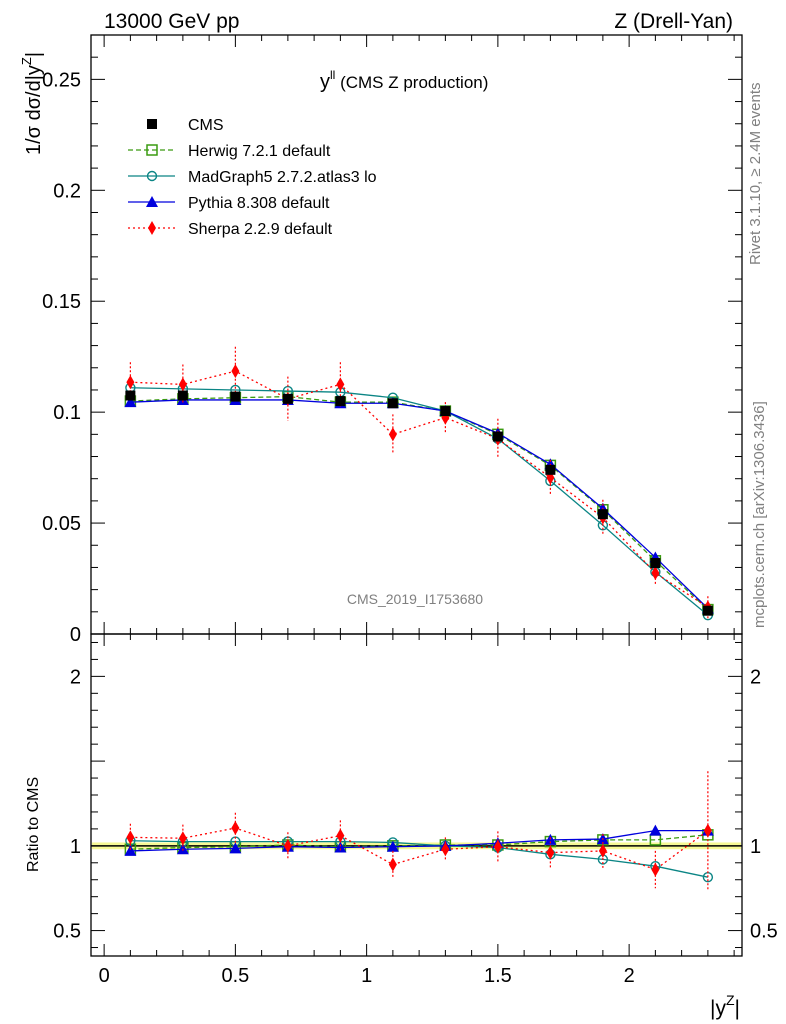  What do you see at coordinates (67, 413) in the screenshot?
I see `y-tick-label: 0.1` at bounding box center [67, 413].